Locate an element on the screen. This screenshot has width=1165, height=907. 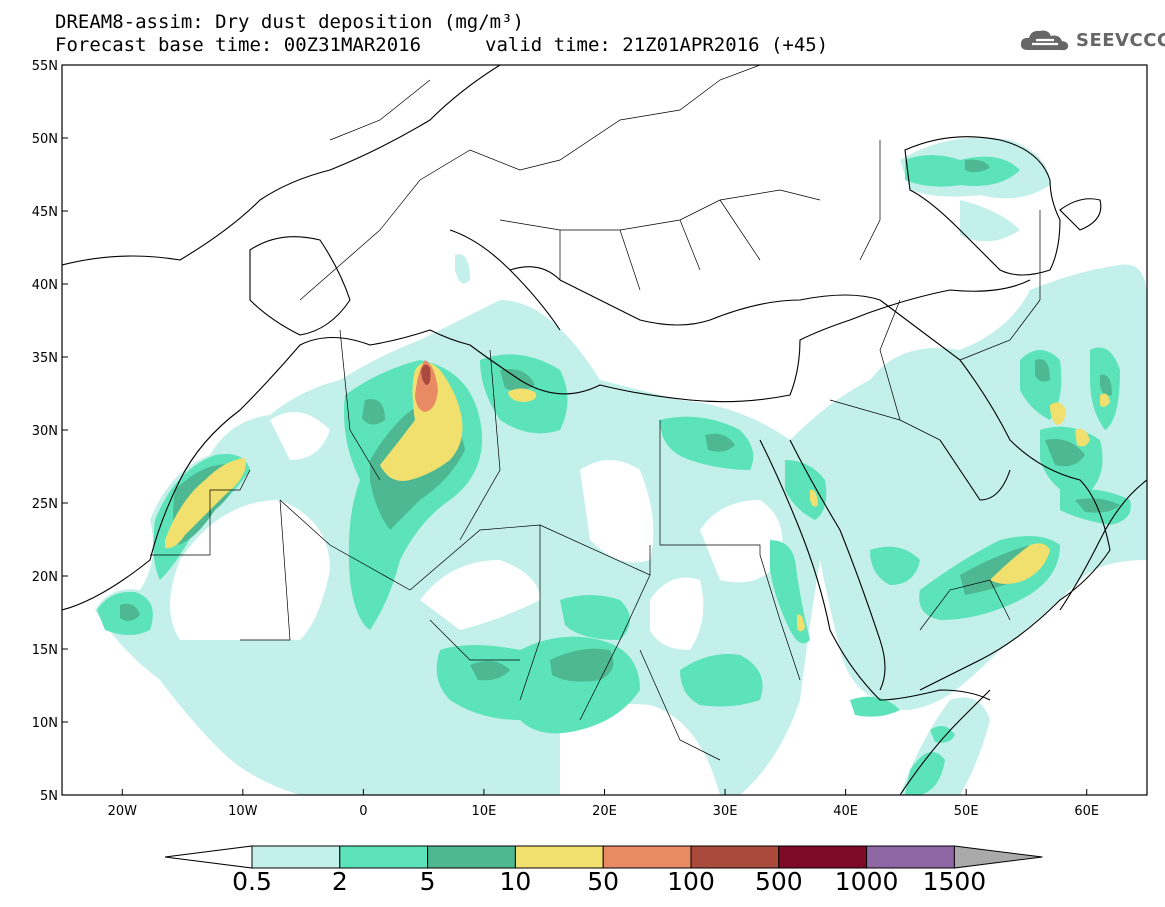
lat-tick-label: 15N is located at coordinates (45, 650).